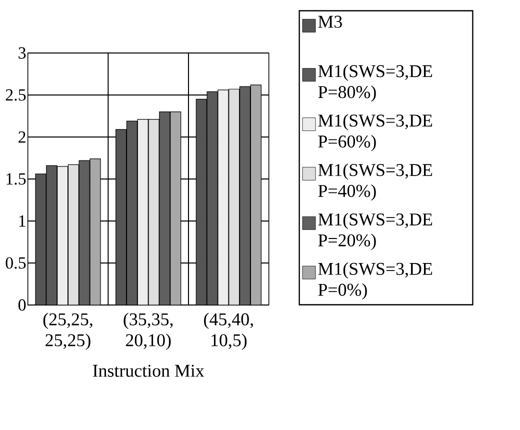 This screenshot has height=430, width=520. What do you see at coordinates (148, 370) in the screenshot?
I see `x-axis-title: Instruction Mix` at bounding box center [148, 370].